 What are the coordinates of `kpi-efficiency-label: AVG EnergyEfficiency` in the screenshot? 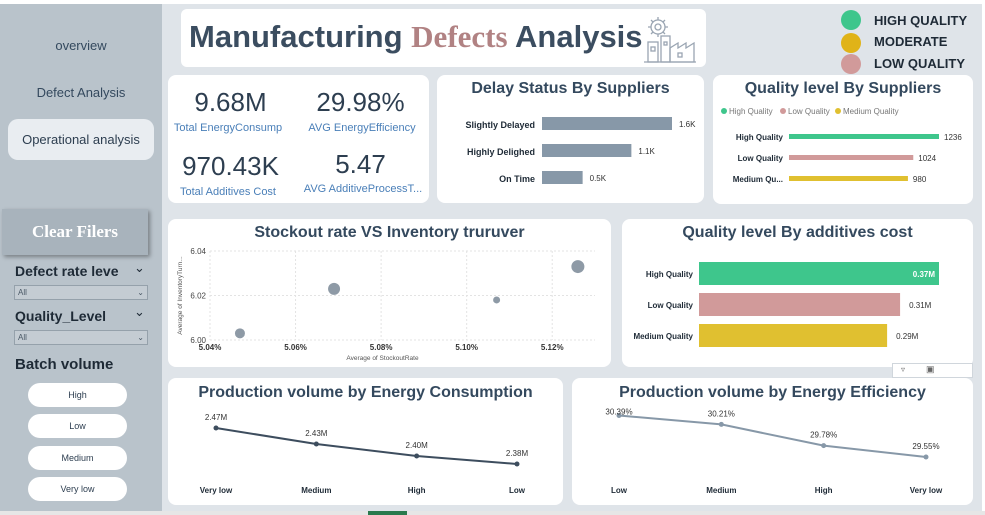 It's located at (362, 128).